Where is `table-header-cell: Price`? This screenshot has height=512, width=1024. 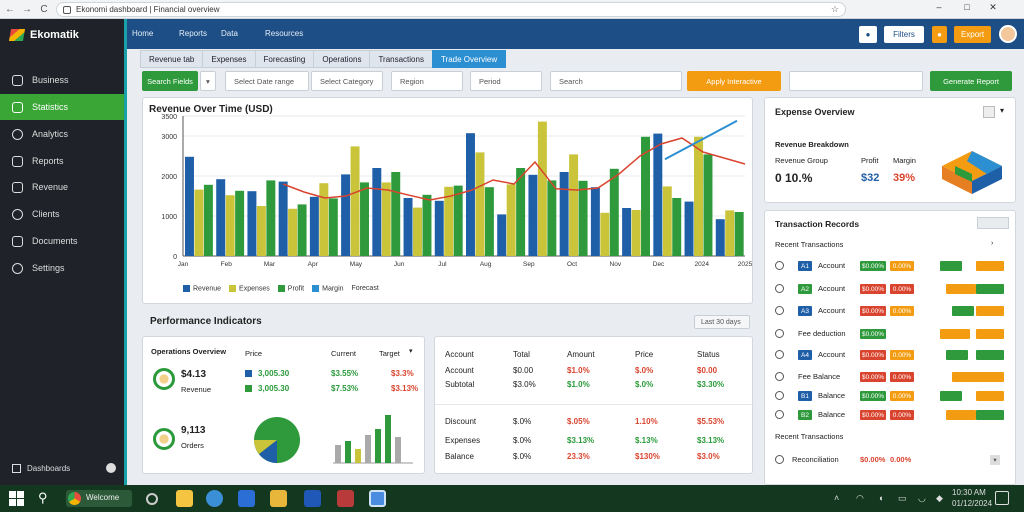
table-header-cell: Price is located at coordinates (644, 354).